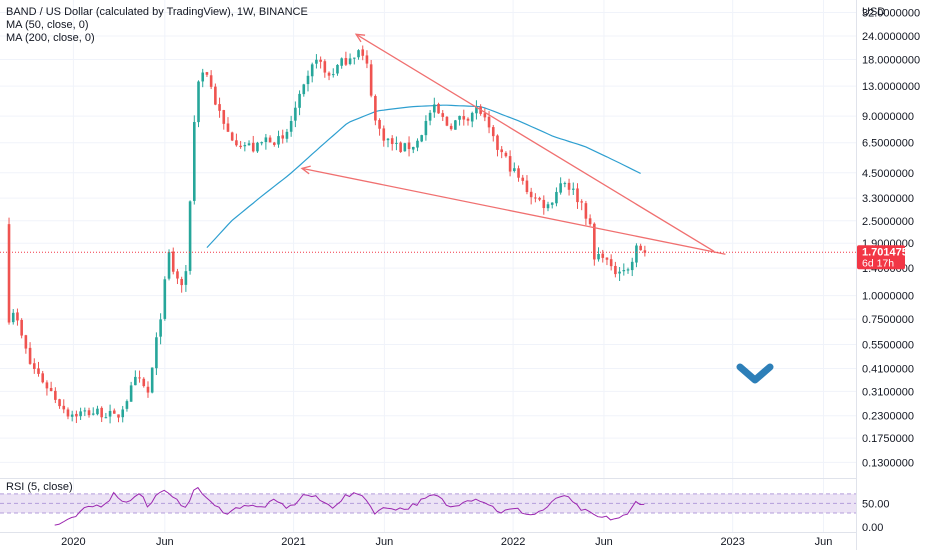 The width and height of the screenshot is (932, 555). What do you see at coordinates (891, 87) in the screenshot?
I see `y-tick-label: 13.0000000` at bounding box center [891, 87].